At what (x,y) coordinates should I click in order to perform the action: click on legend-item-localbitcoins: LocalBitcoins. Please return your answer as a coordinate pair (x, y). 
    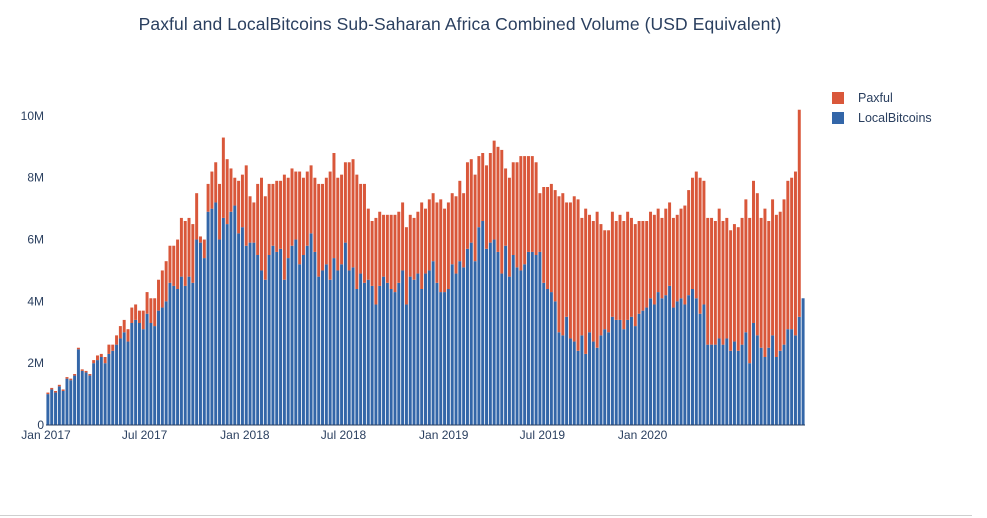
    Looking at the image, I should click on (882, 118).